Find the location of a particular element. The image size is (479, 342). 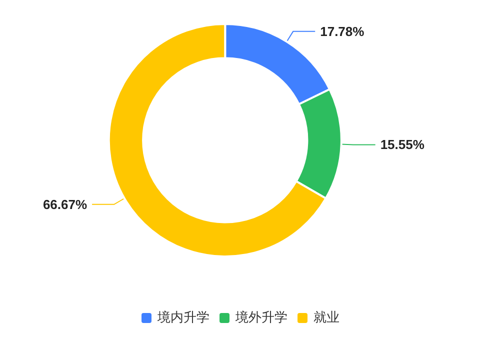

data-label: 15.55% is located at coordinates (402, 144).